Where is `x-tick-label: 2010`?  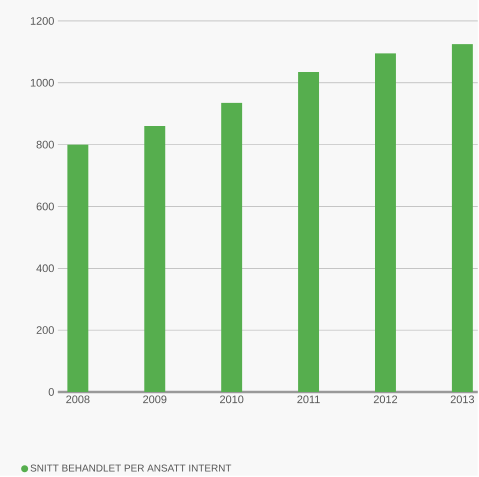
x-tick-label: 2010 is located at coordinates (232, 400).